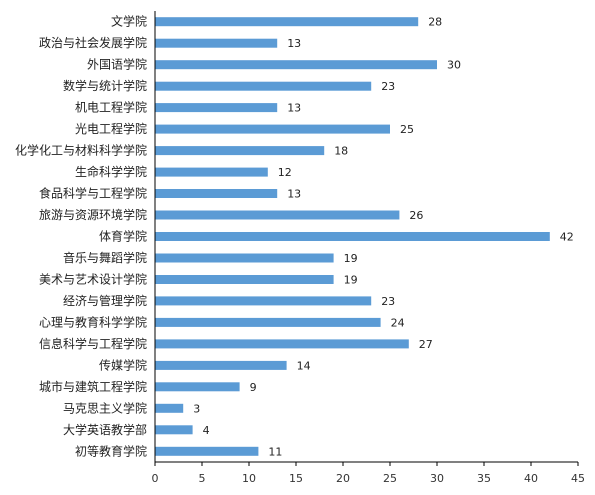  I want to click on x-tick-label-3: 15, so click(296, 478).